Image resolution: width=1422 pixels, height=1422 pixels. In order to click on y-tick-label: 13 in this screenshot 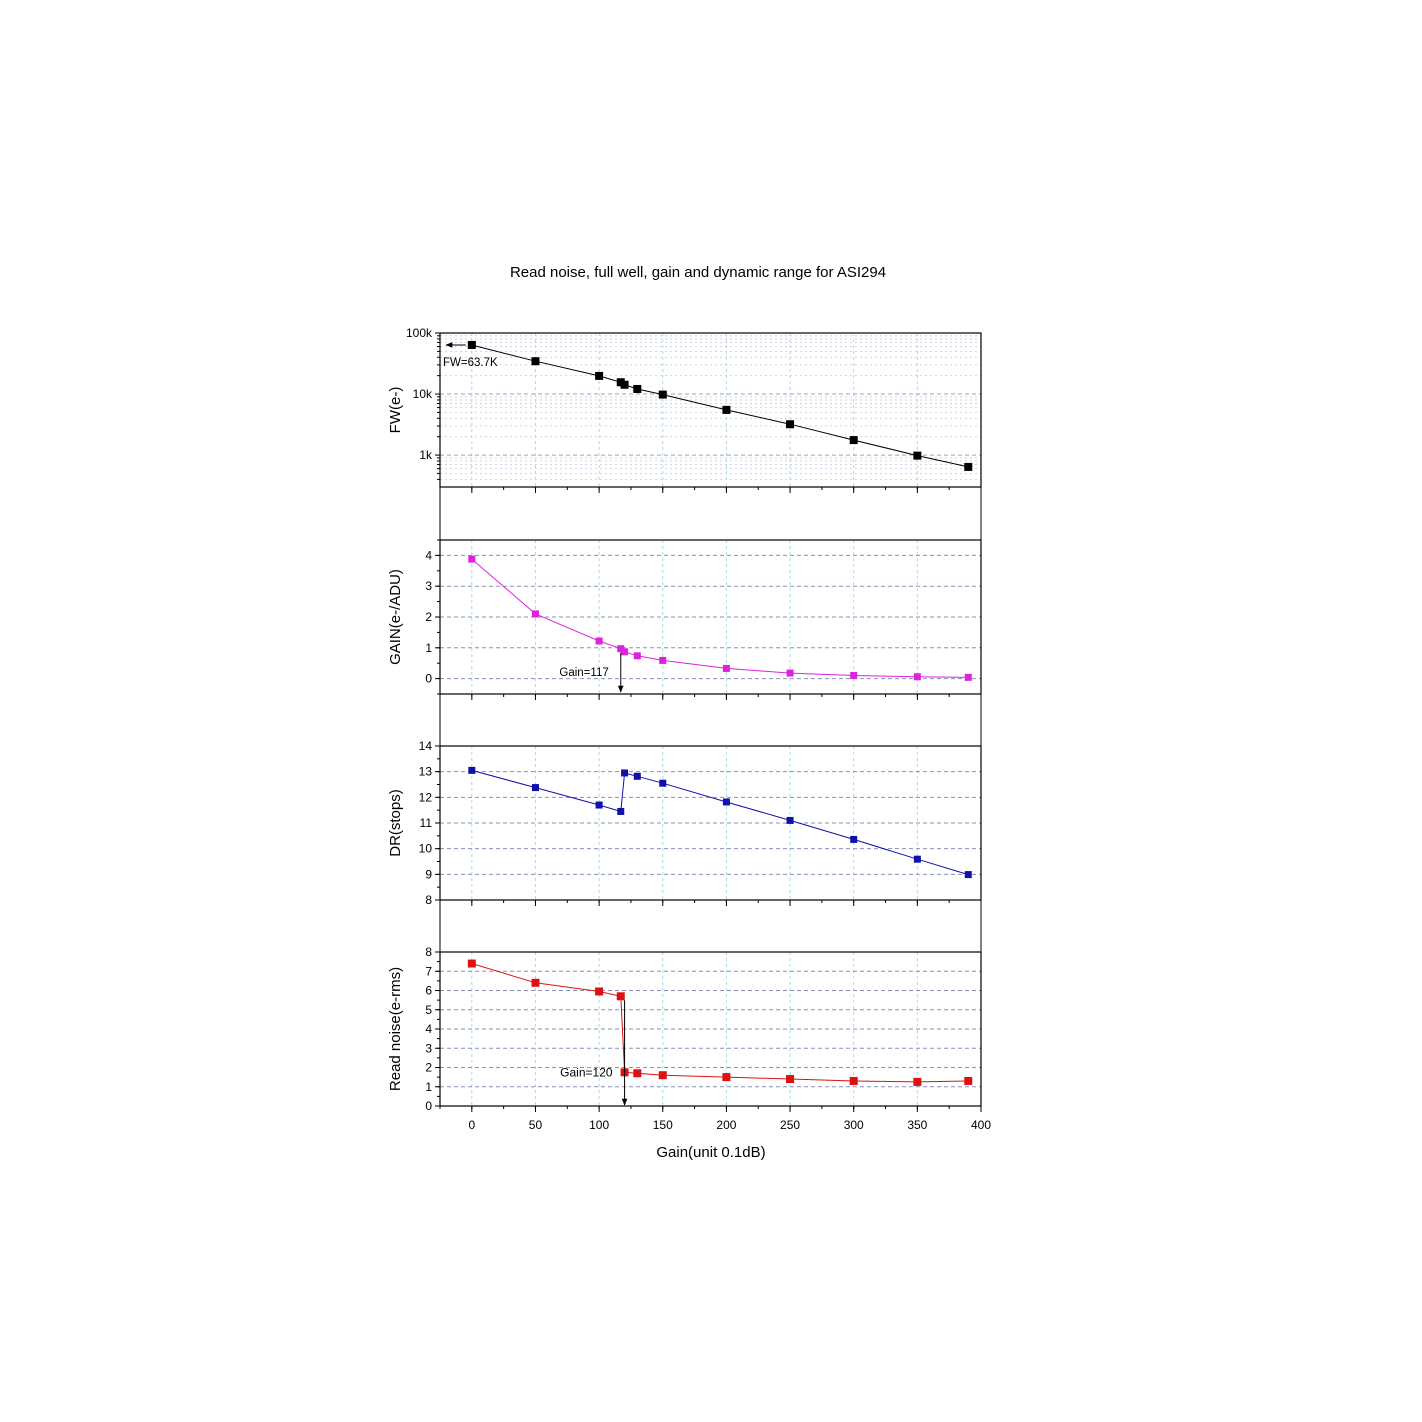, I will do `click(426, 772)`.